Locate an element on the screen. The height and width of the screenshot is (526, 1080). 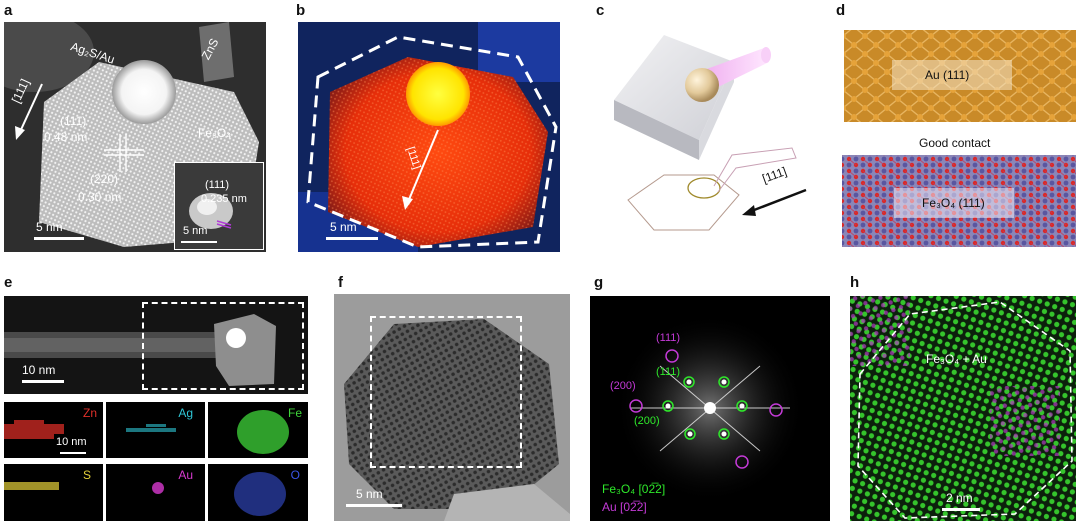
legend-fe3o4: Fe₃O₄ [02̅2] is located at coordinates (634, 489).